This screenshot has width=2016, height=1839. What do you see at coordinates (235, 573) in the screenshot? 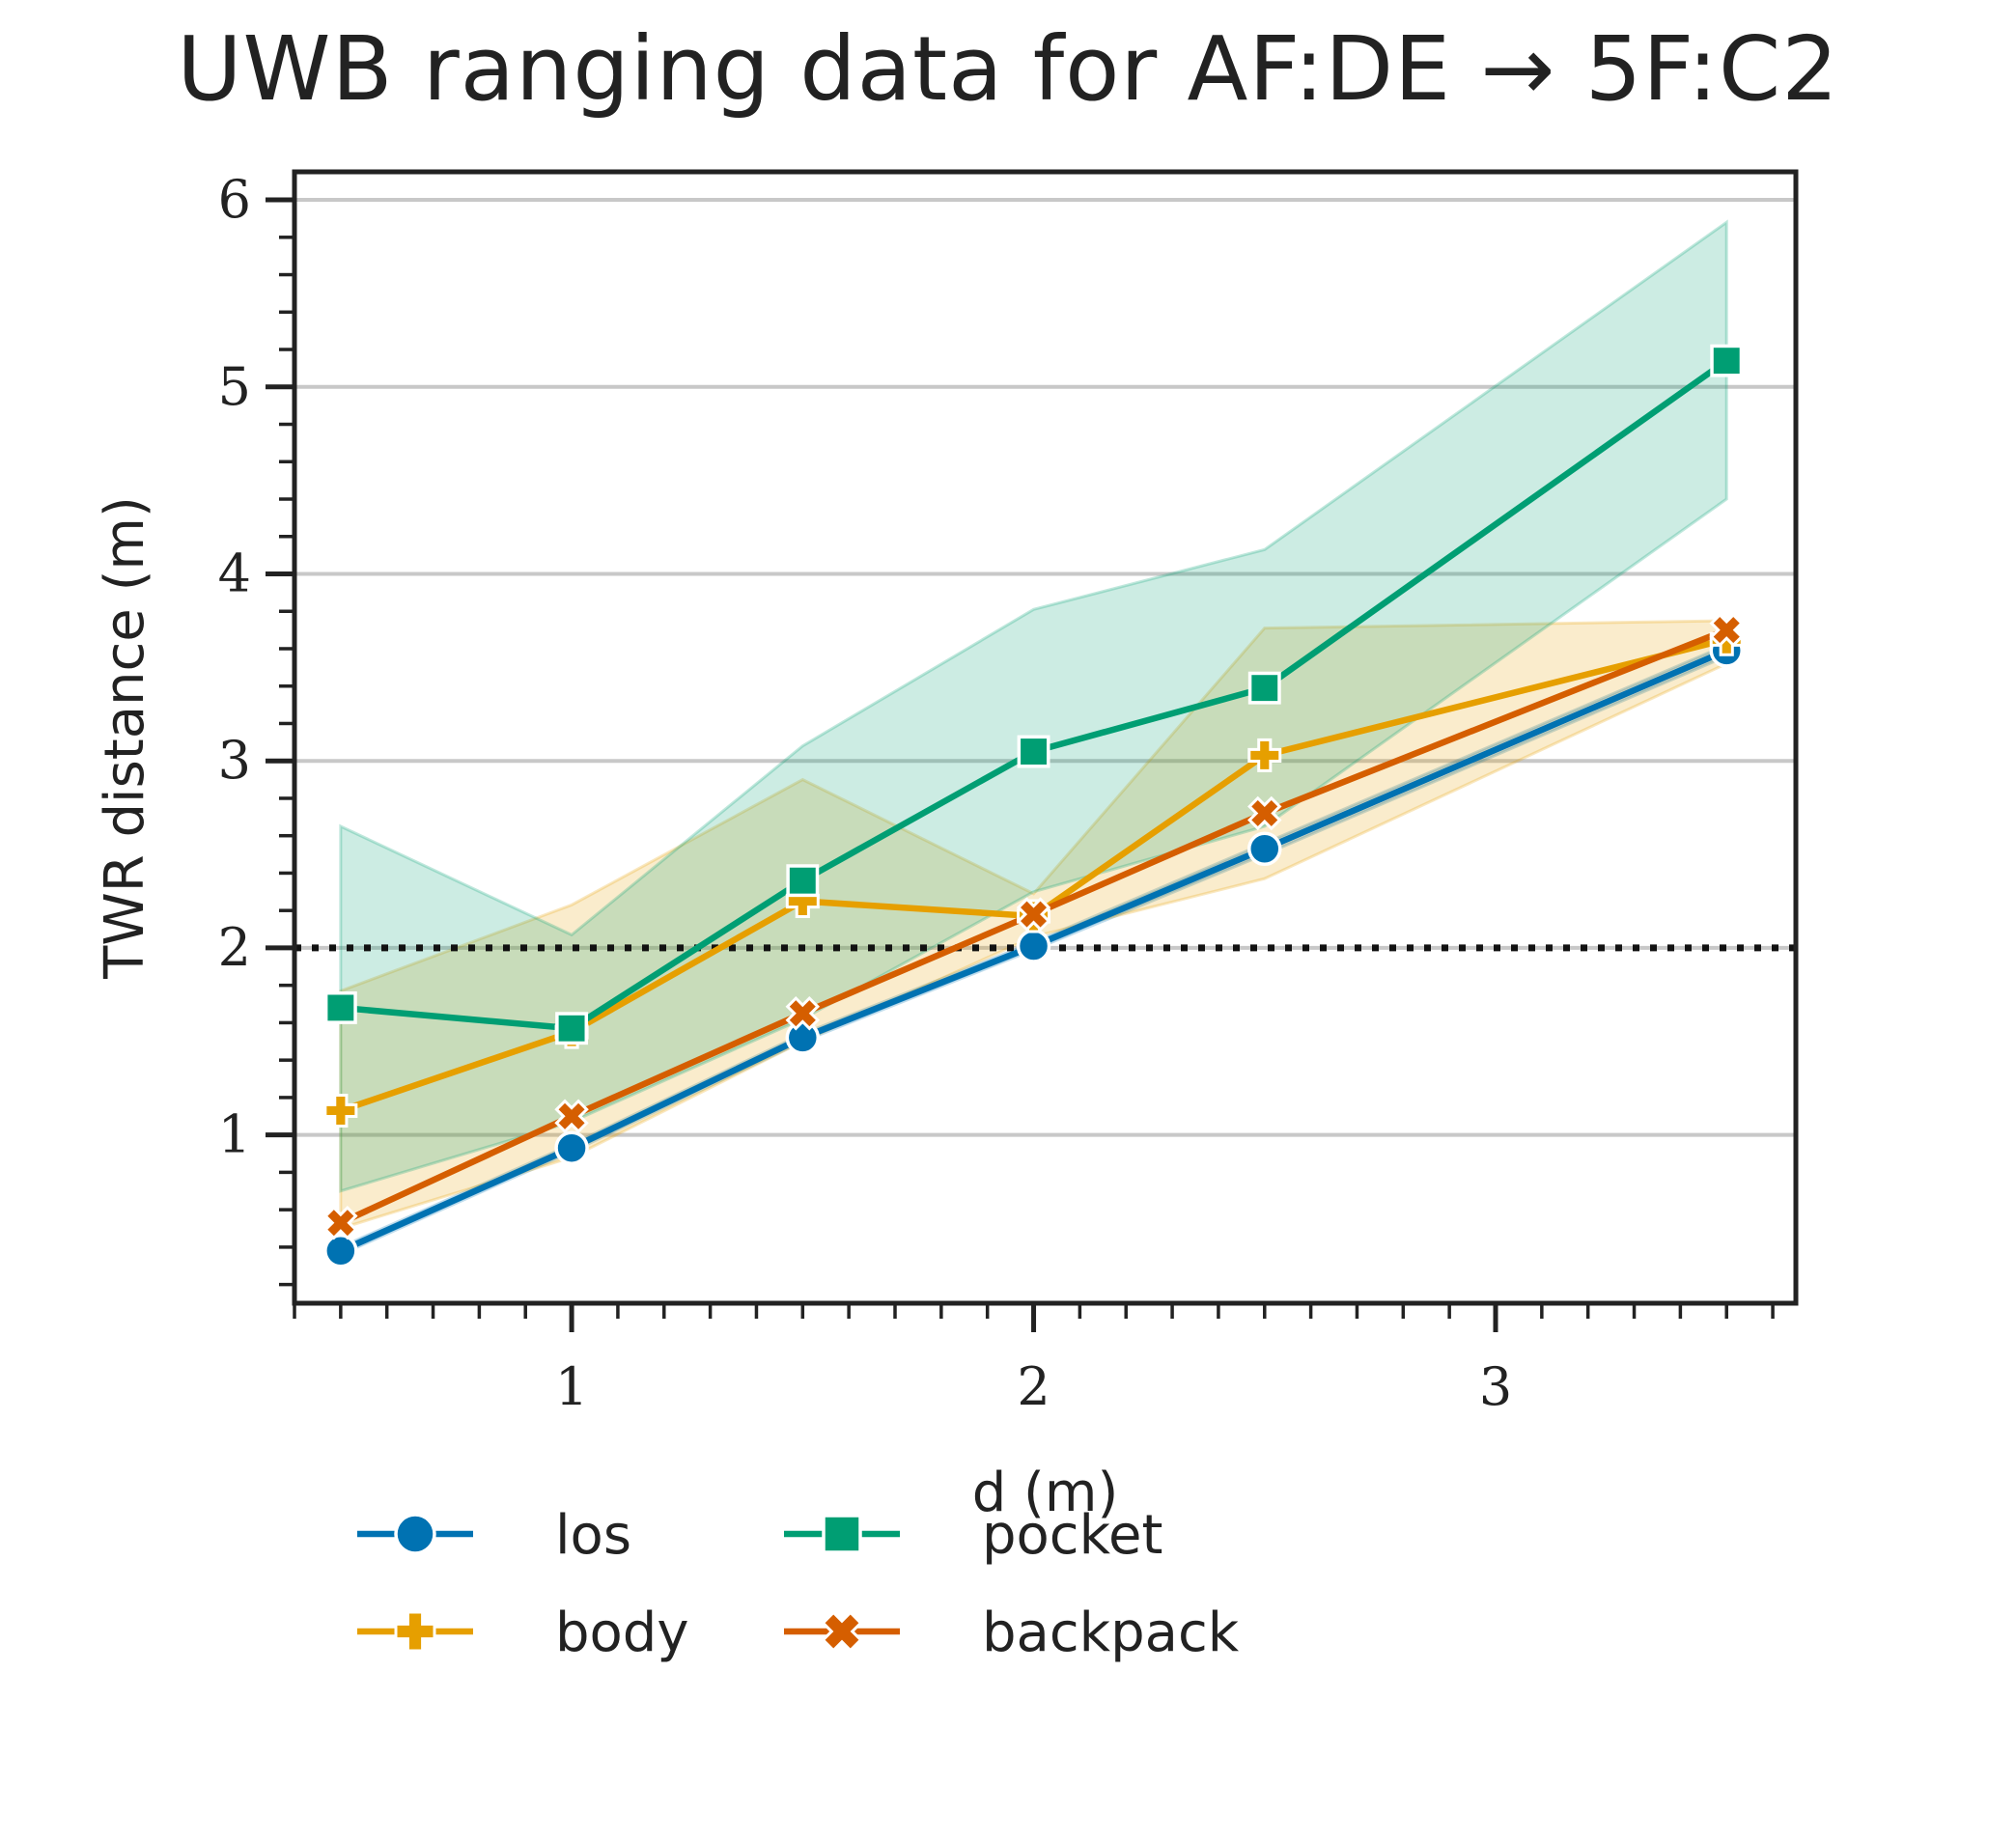
I see `y-tick-label: 4` at bounding box center [235, 573].